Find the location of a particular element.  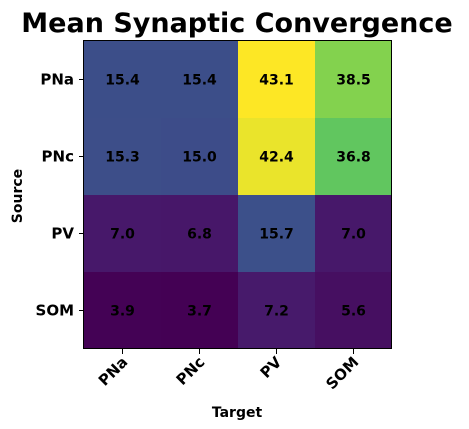

x-tick-label: SOM is located at coordinates (342, 373).